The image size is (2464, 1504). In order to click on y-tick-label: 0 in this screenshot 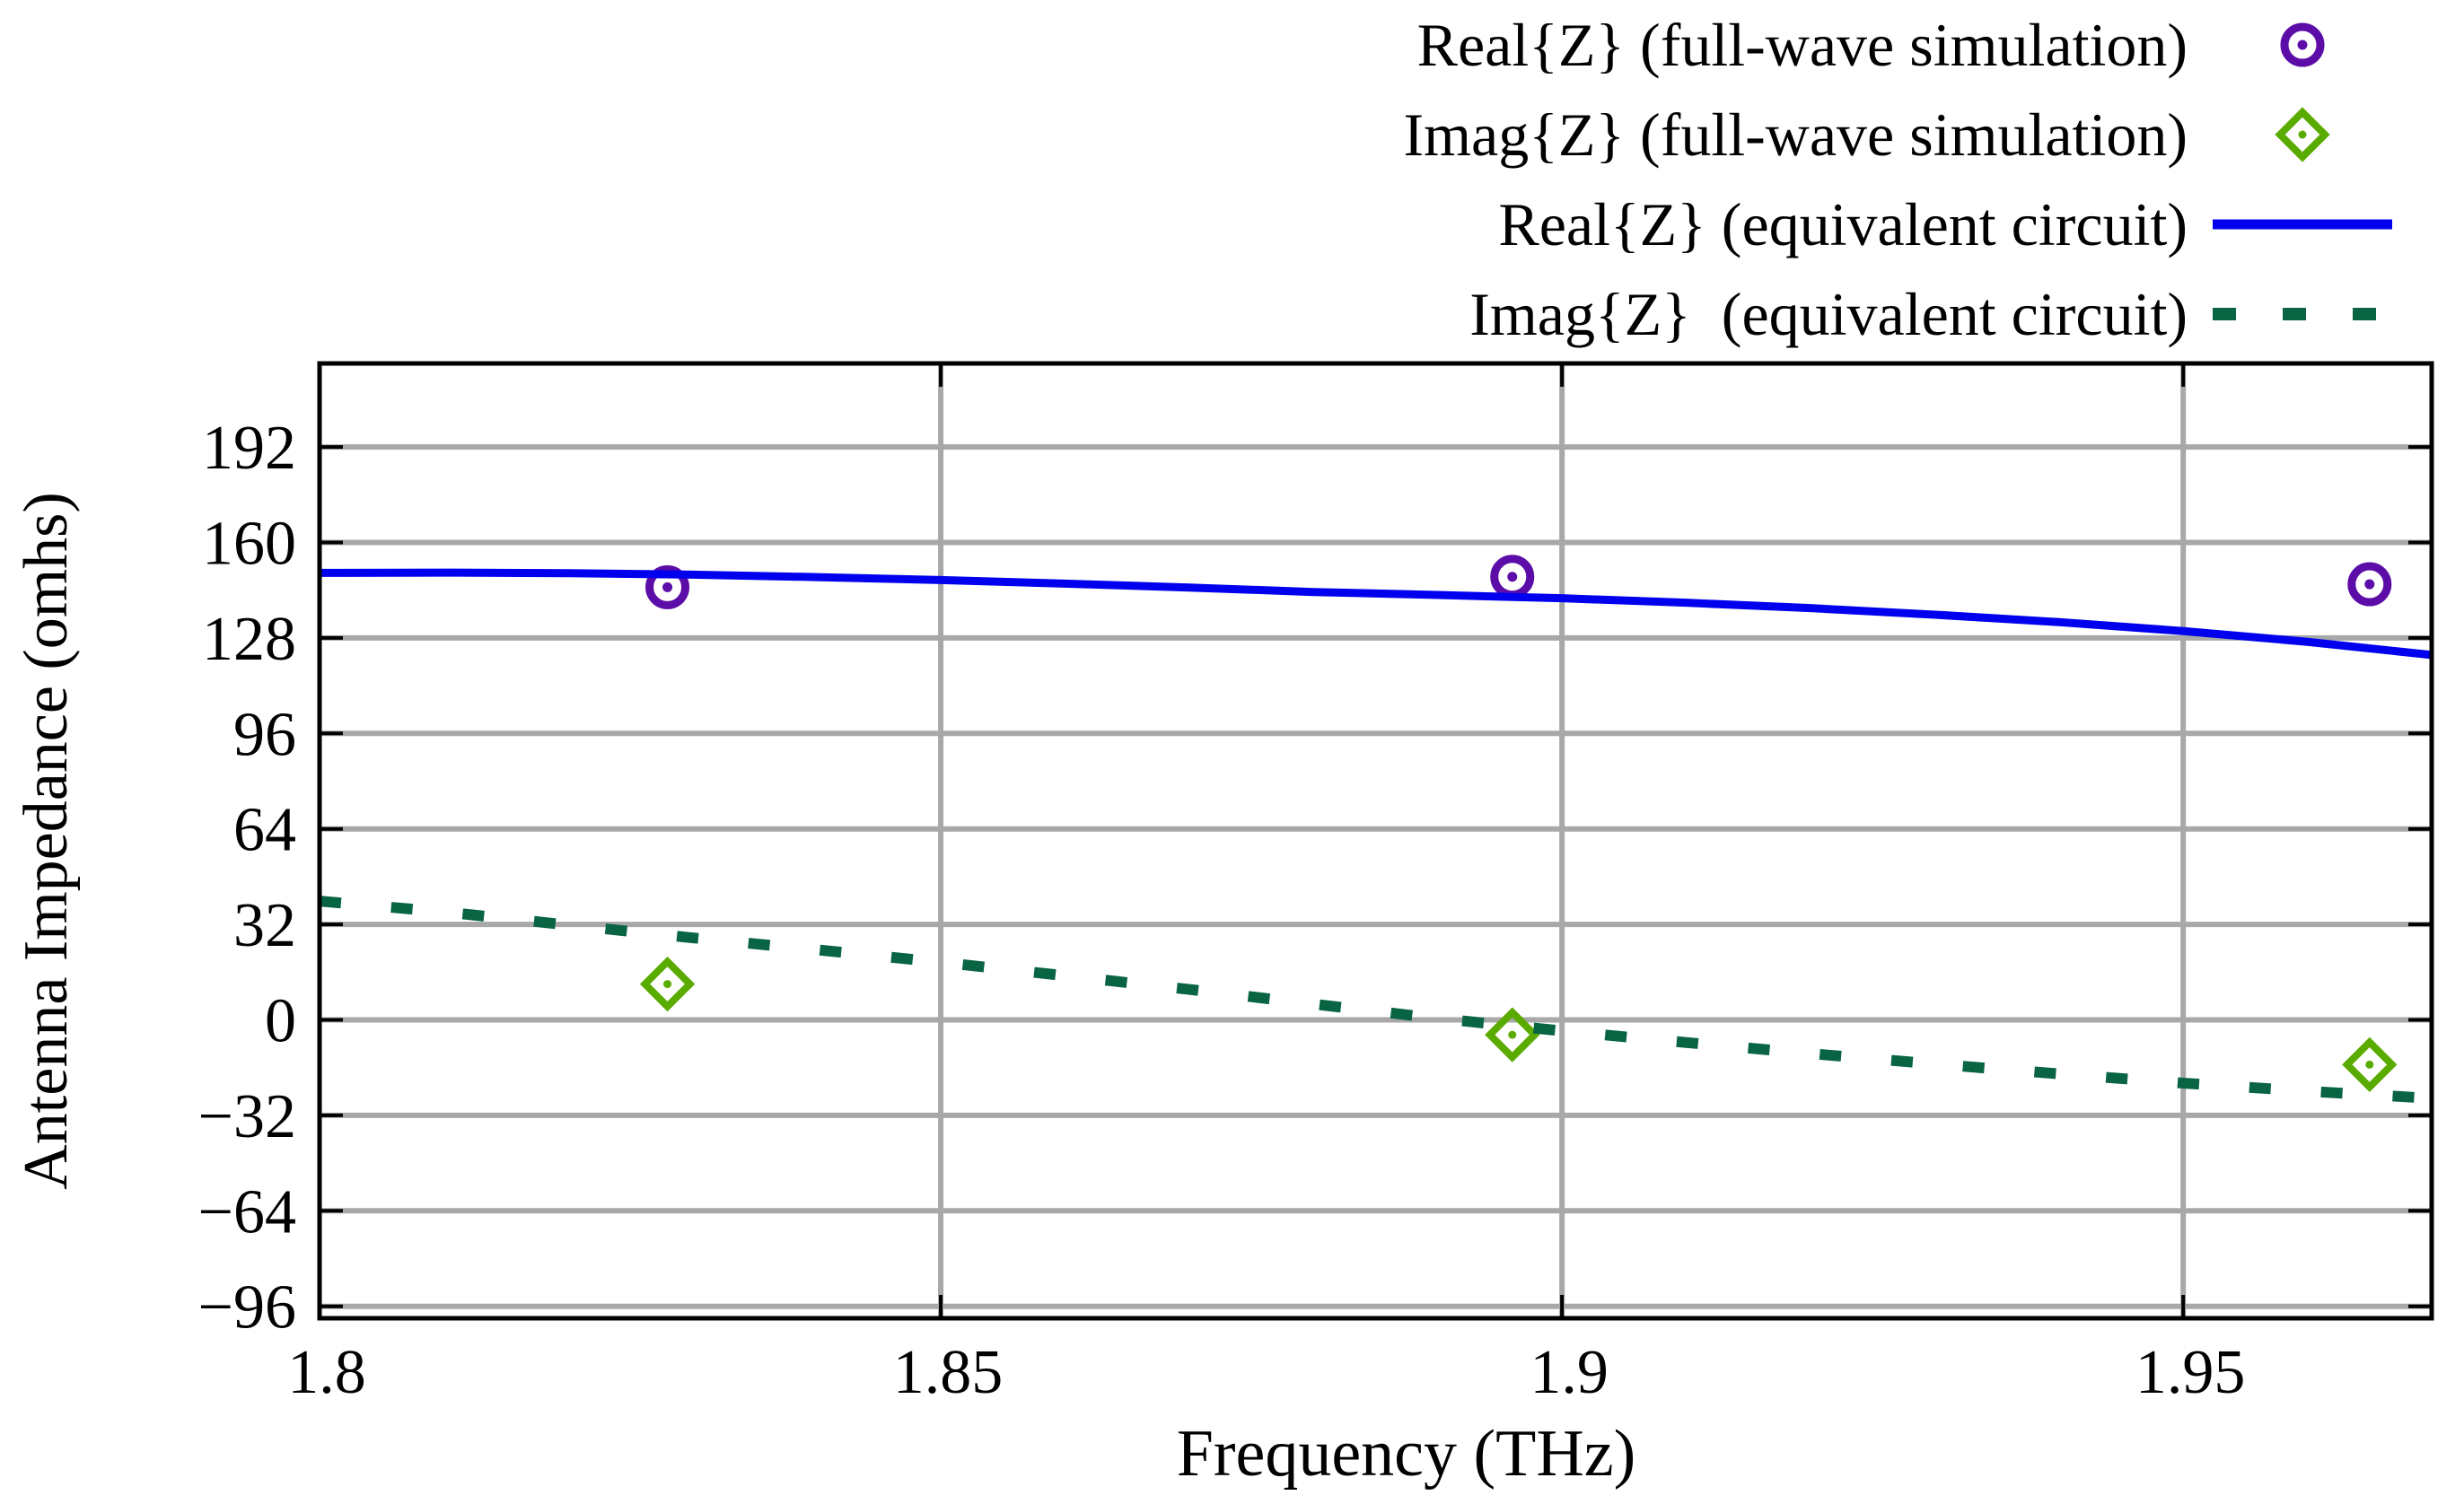, I will do `click(280, 1021)`.